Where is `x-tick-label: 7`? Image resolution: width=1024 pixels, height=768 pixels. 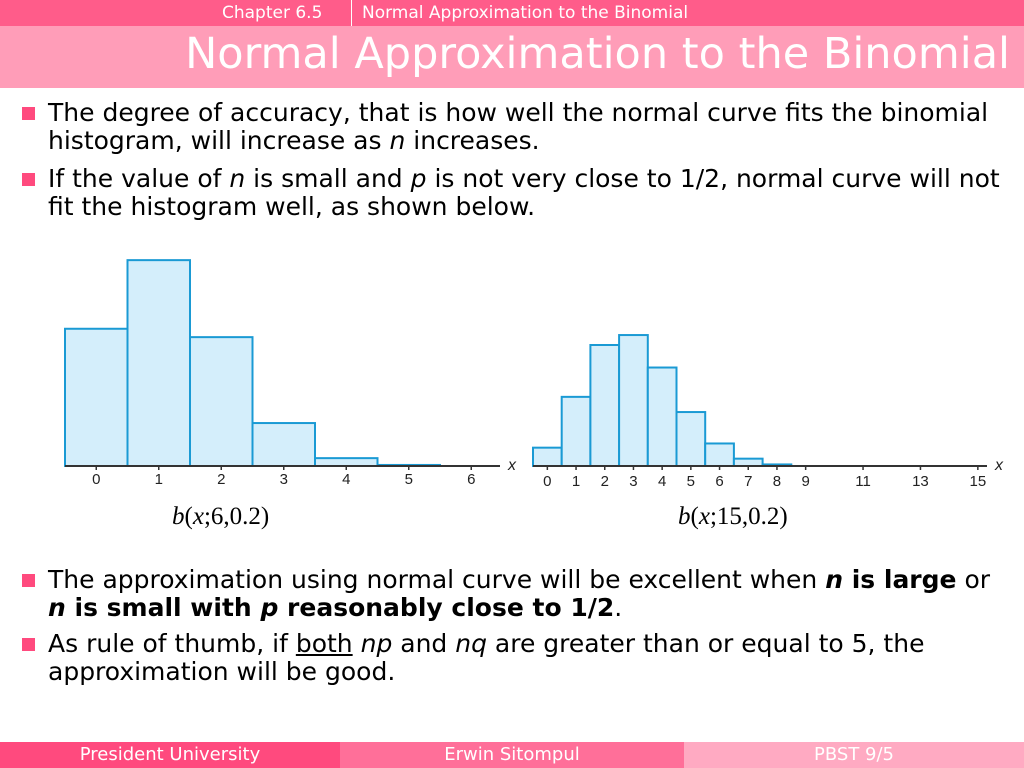 x-tick-label: 7 is located at coordinates (748, 481).